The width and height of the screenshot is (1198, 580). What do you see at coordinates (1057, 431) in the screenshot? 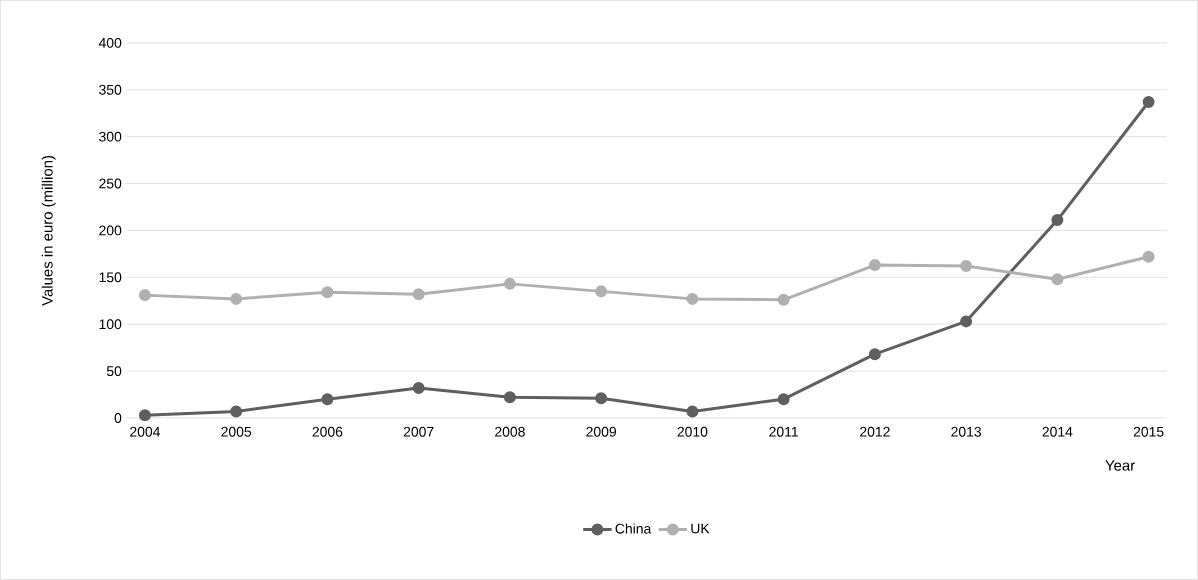
I see `x-tick-label: 2014` at bounding box center [1057, 431].